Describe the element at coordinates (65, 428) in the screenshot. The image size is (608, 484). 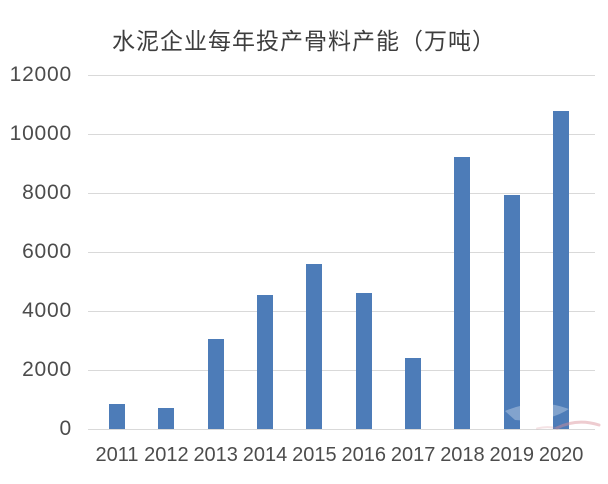
I see `y-tick-label: 0` at that location.